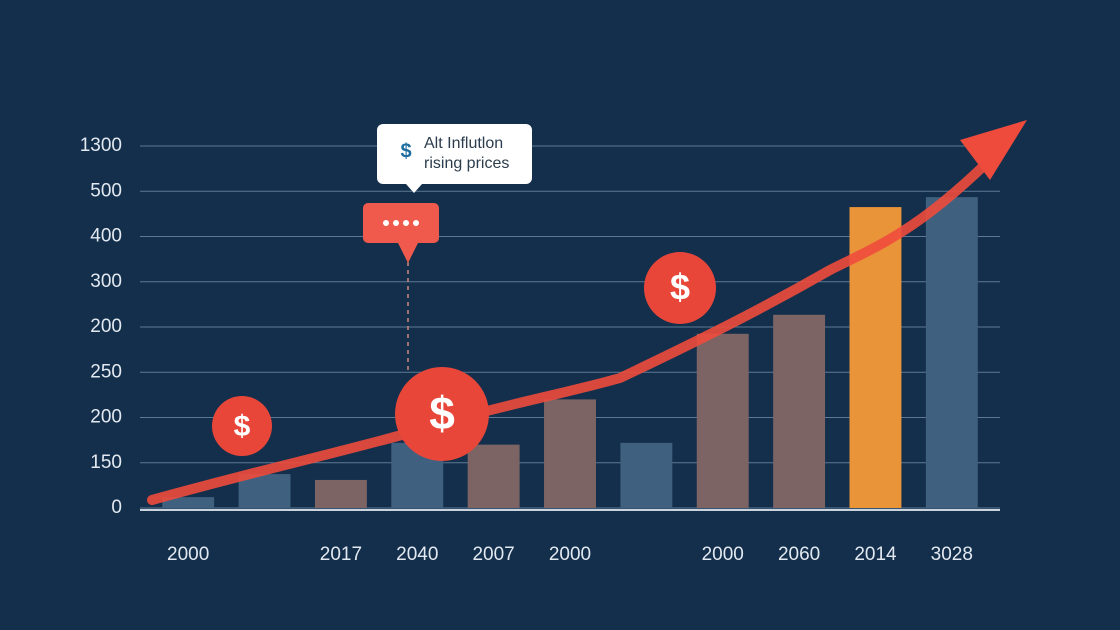 This screenshot has width=1120, height=630. Describe the element at coordinates (454, 154) in the screenshot. I see `annotation-box` at that location.